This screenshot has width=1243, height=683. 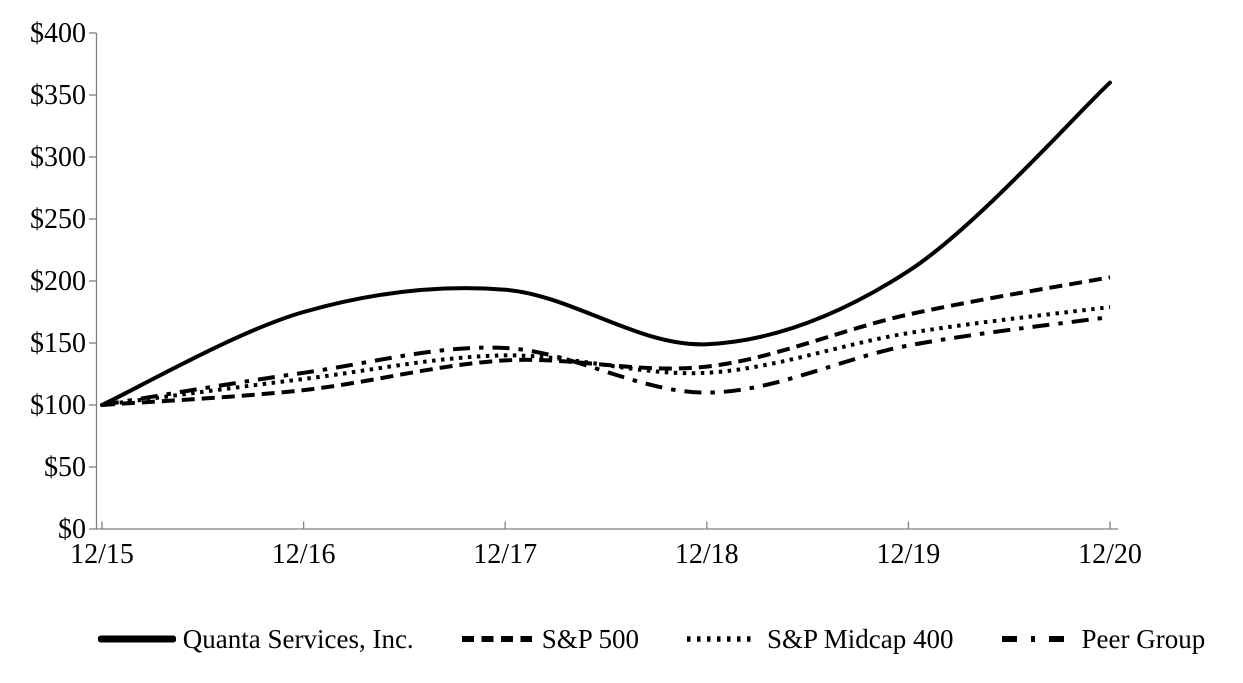 What do you see at coordinates (58, 405) in the screenshot?
I see `y-tick-label-100: $100` at bounding box center [58, 405].